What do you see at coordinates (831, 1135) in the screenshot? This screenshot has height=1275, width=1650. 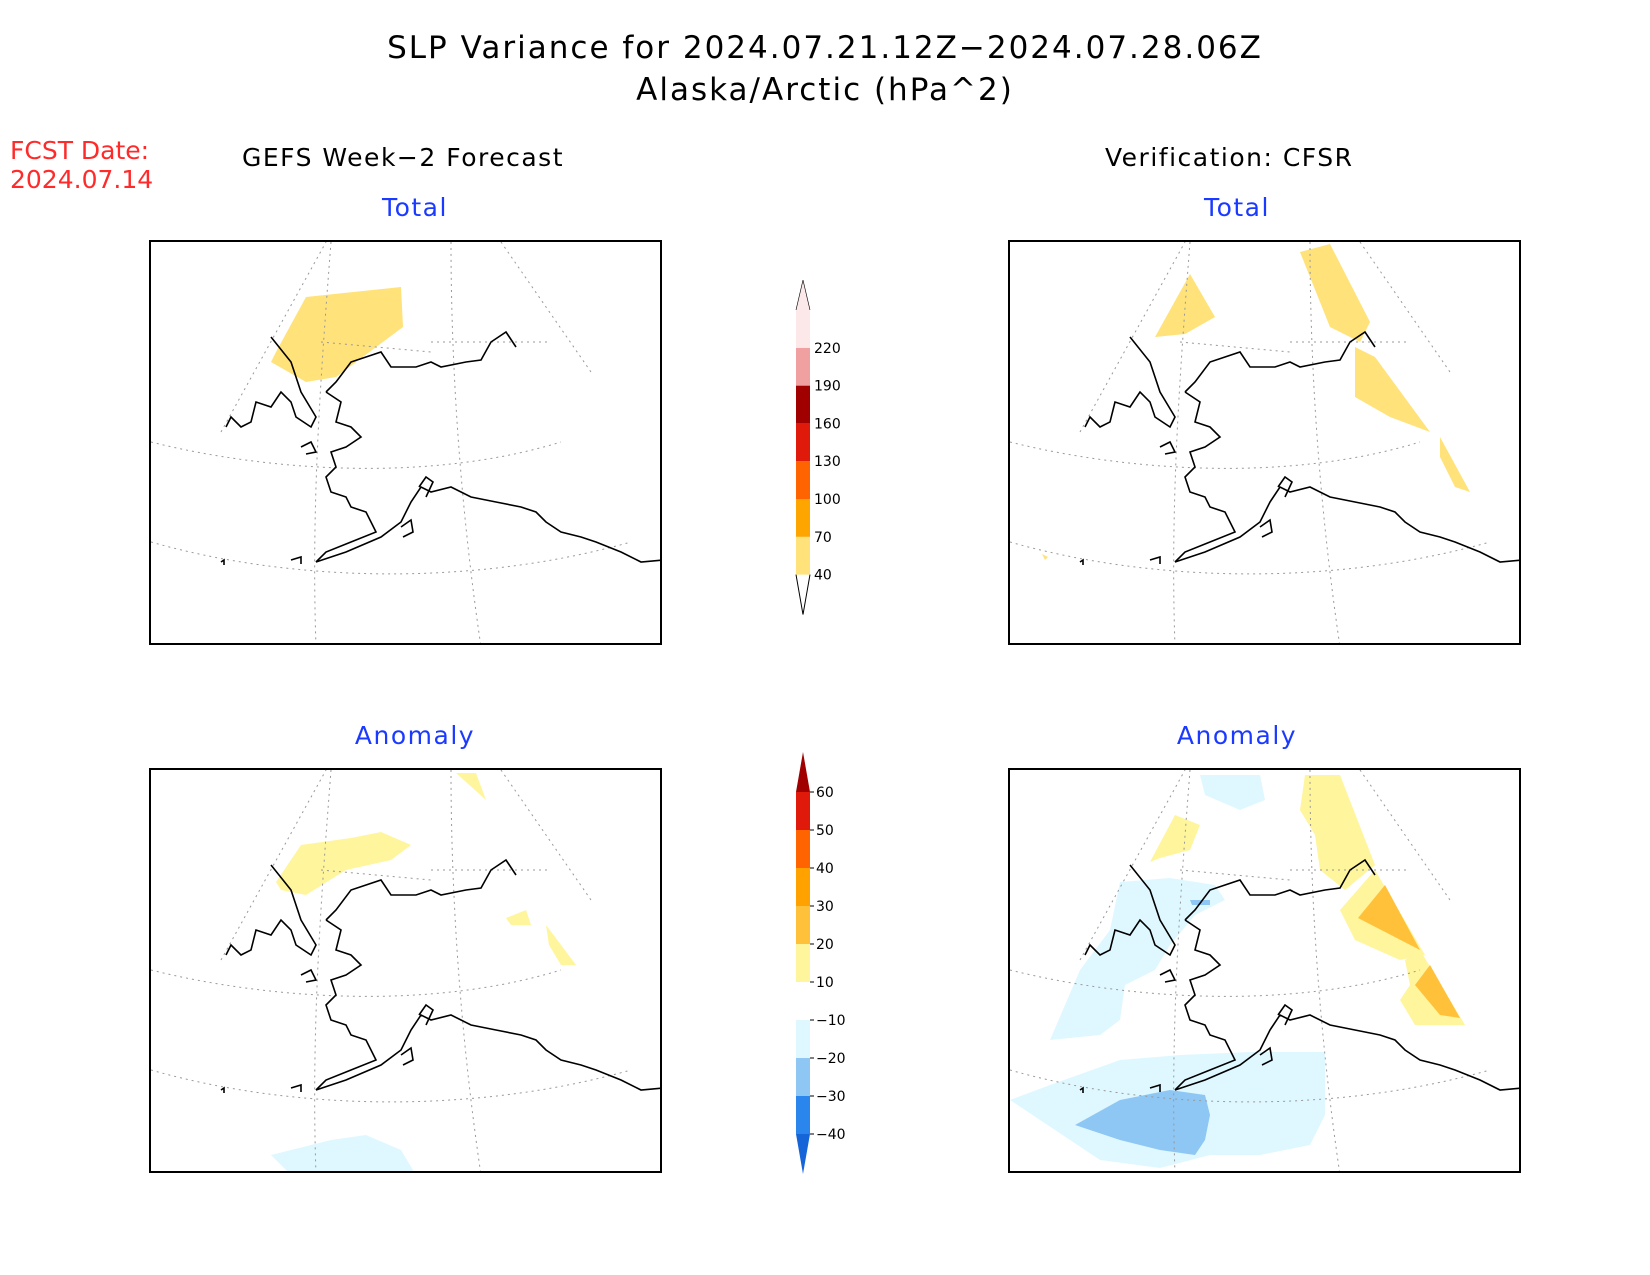 I see `colorbar-tick-label: −40` at bounding box center [831, 1135].